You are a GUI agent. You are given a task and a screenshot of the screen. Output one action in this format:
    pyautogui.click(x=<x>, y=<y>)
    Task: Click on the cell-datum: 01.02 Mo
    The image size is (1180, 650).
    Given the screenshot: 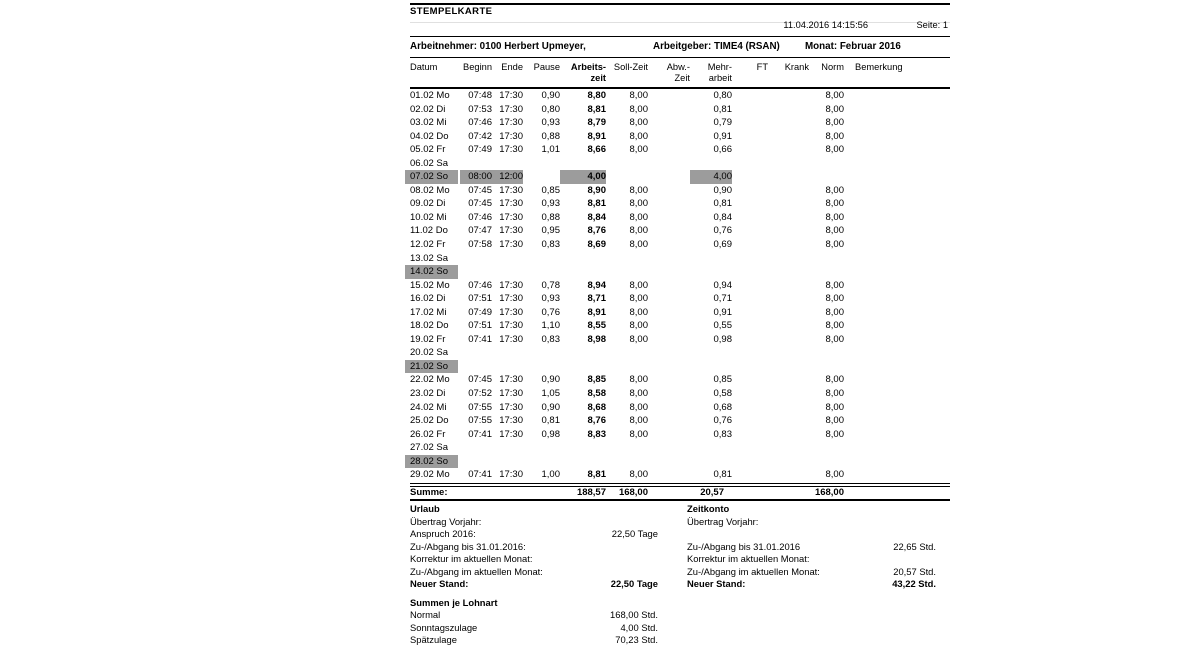 What is the action you would take?
    pyautogui.click(x=430, y=95)
    